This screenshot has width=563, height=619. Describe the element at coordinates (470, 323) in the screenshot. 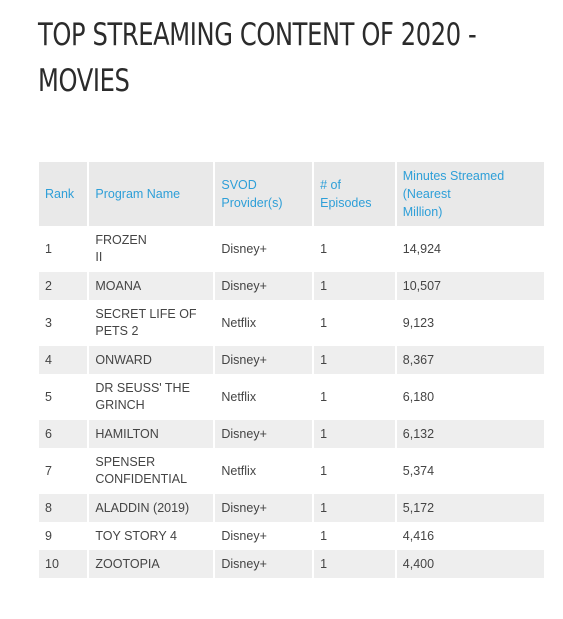

I see `cell-minutes: 9,123` at that location.